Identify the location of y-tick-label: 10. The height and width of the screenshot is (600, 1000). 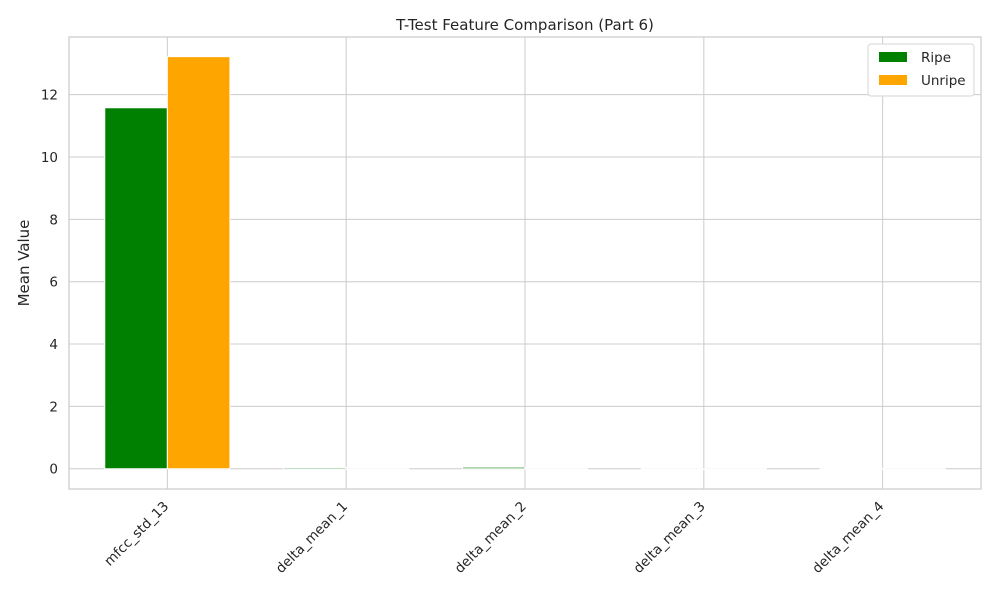
(49, 158).